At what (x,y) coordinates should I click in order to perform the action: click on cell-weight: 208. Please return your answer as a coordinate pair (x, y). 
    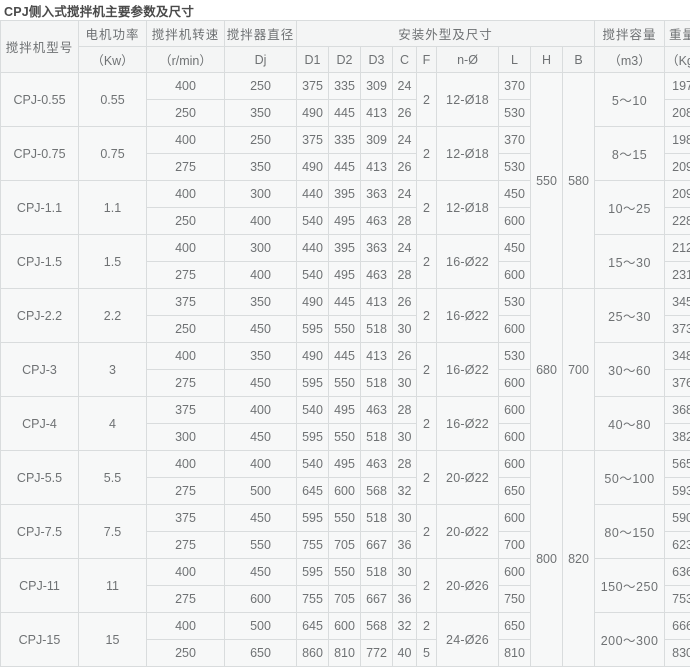
    Looking at the image, I should click on (677, 113).